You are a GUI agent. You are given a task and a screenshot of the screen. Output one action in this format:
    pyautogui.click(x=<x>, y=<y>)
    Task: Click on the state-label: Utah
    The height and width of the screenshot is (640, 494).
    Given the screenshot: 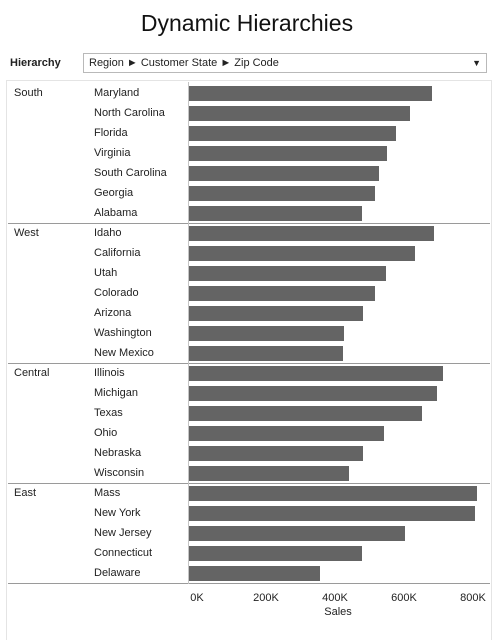 What is the action you would take?
    pyautogui.click(x=106, y=273)
    